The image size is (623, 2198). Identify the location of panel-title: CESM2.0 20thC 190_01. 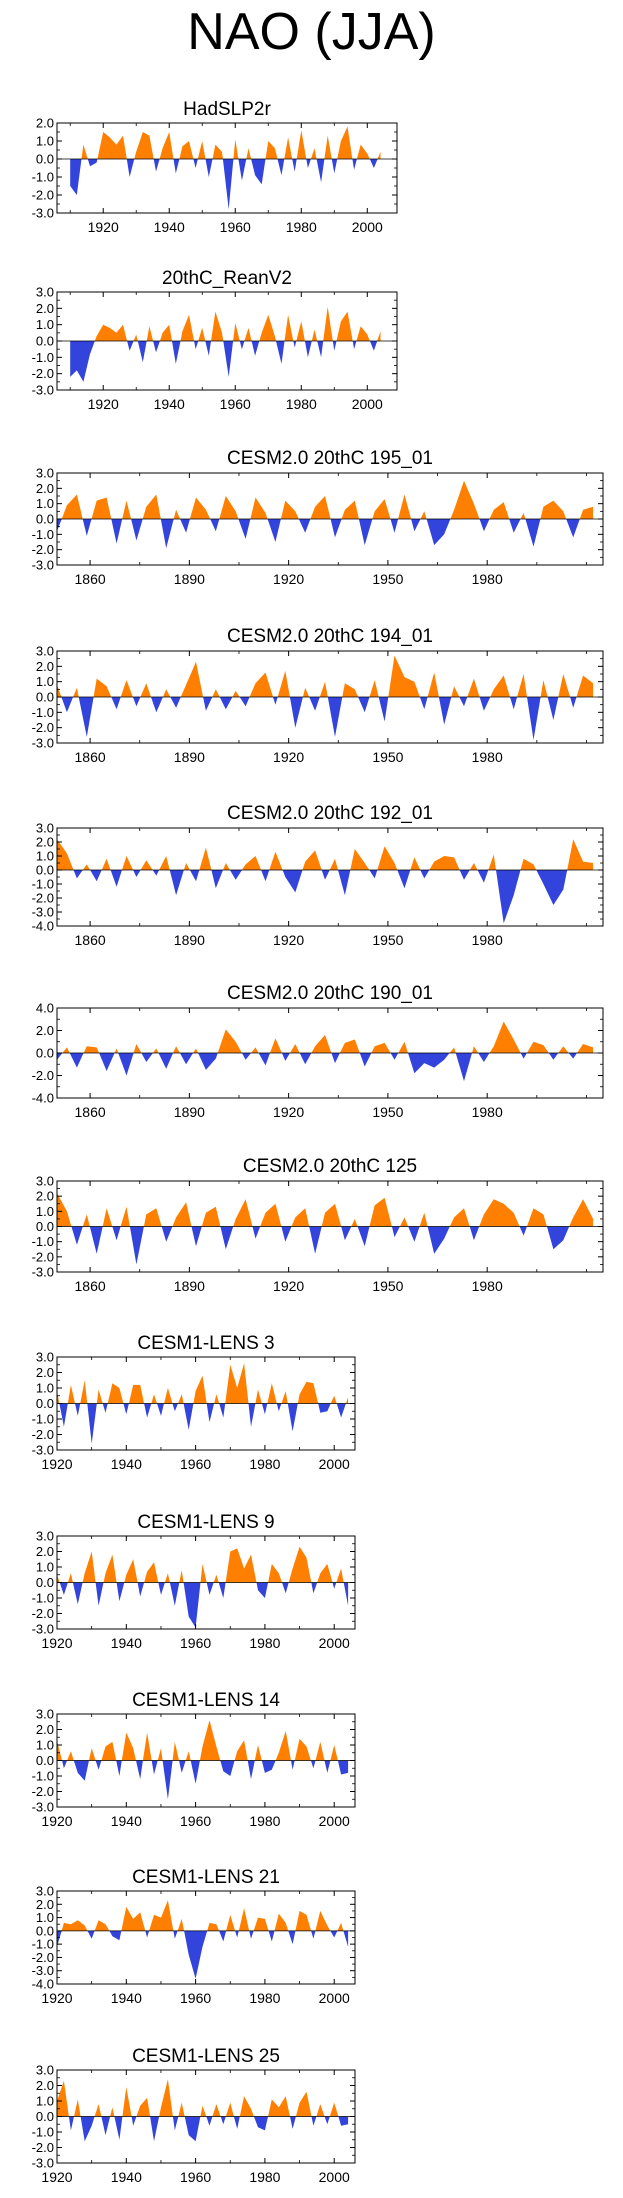
(330, 993).